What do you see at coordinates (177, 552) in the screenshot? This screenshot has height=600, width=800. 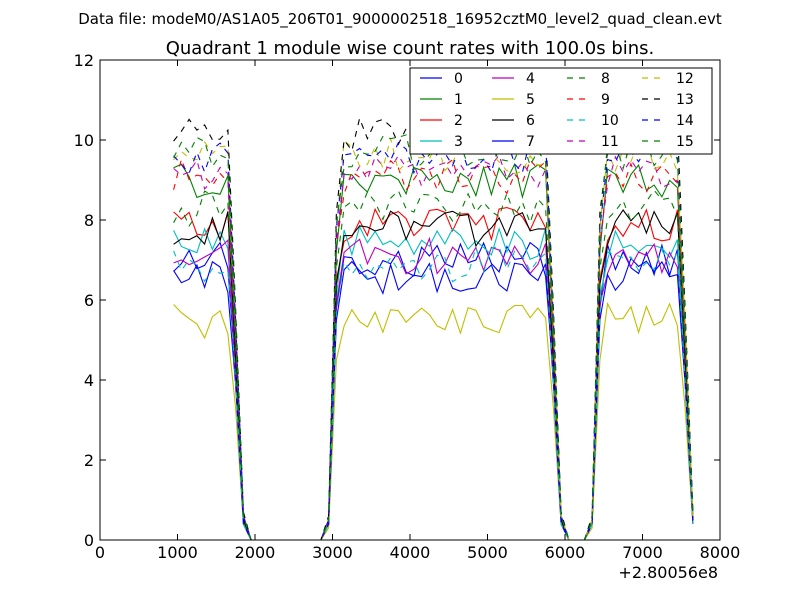 I see `x-tick-label: 1000` at bounding box center [177, 552].